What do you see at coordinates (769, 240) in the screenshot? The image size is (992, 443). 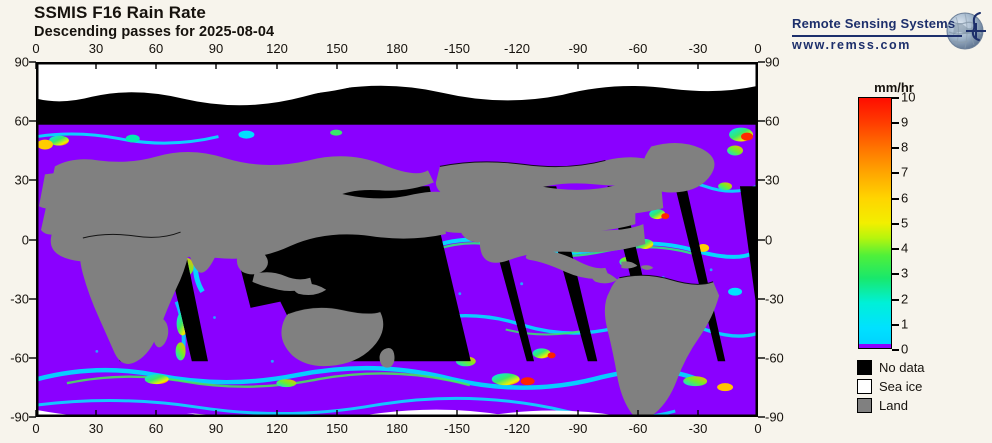 I see `ytick-right-0: 0` at bounding box center [769, 240].